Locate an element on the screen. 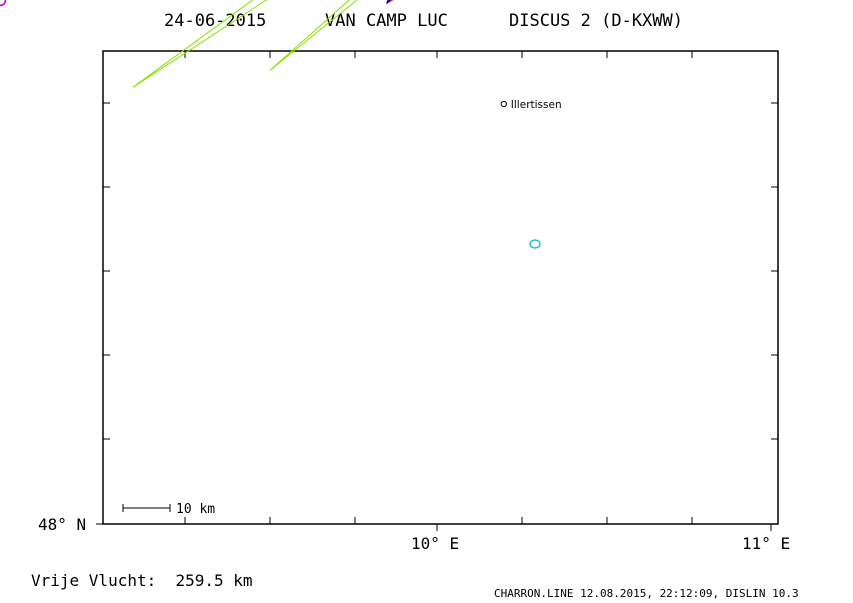 The image size is (853, 603). track-path is located at coordinates (388, 2).